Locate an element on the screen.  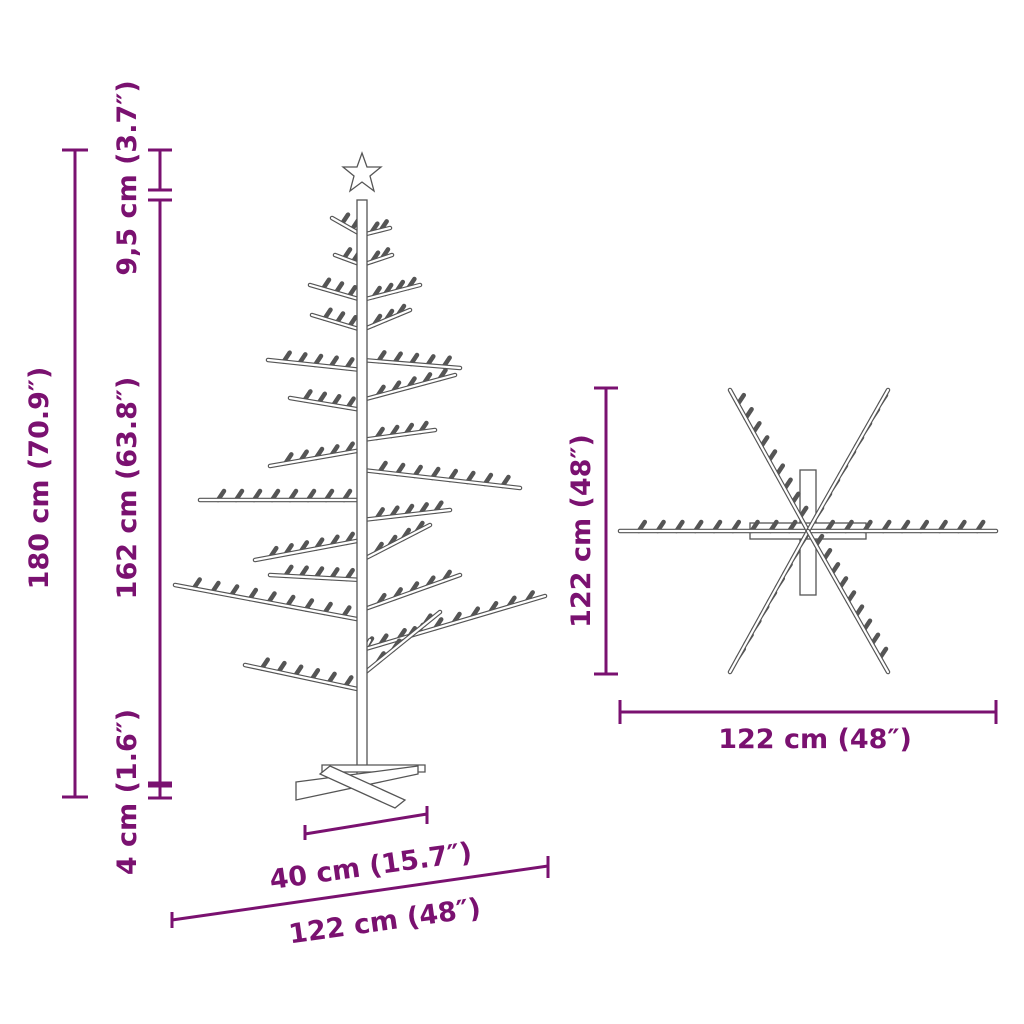
tree-top-view is located at coordinates (808, 531).